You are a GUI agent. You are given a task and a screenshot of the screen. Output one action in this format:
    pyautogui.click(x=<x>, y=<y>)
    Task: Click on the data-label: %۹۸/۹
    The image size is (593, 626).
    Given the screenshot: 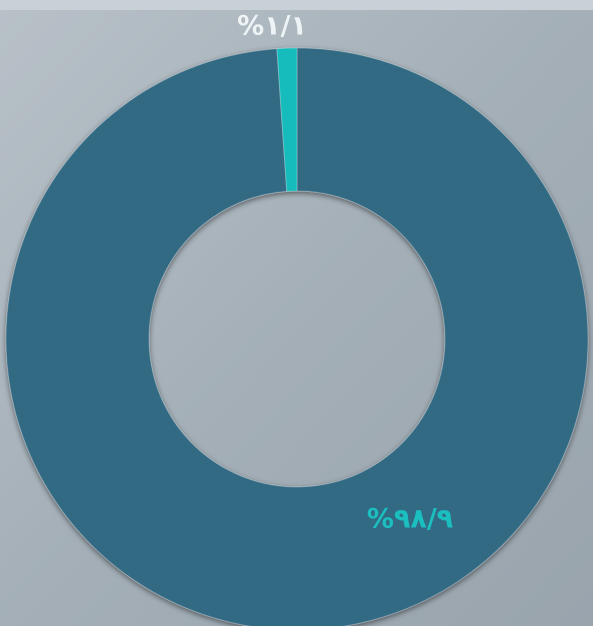 What is the action you would take?
    pyautogui.click(x=410, y=519)
    